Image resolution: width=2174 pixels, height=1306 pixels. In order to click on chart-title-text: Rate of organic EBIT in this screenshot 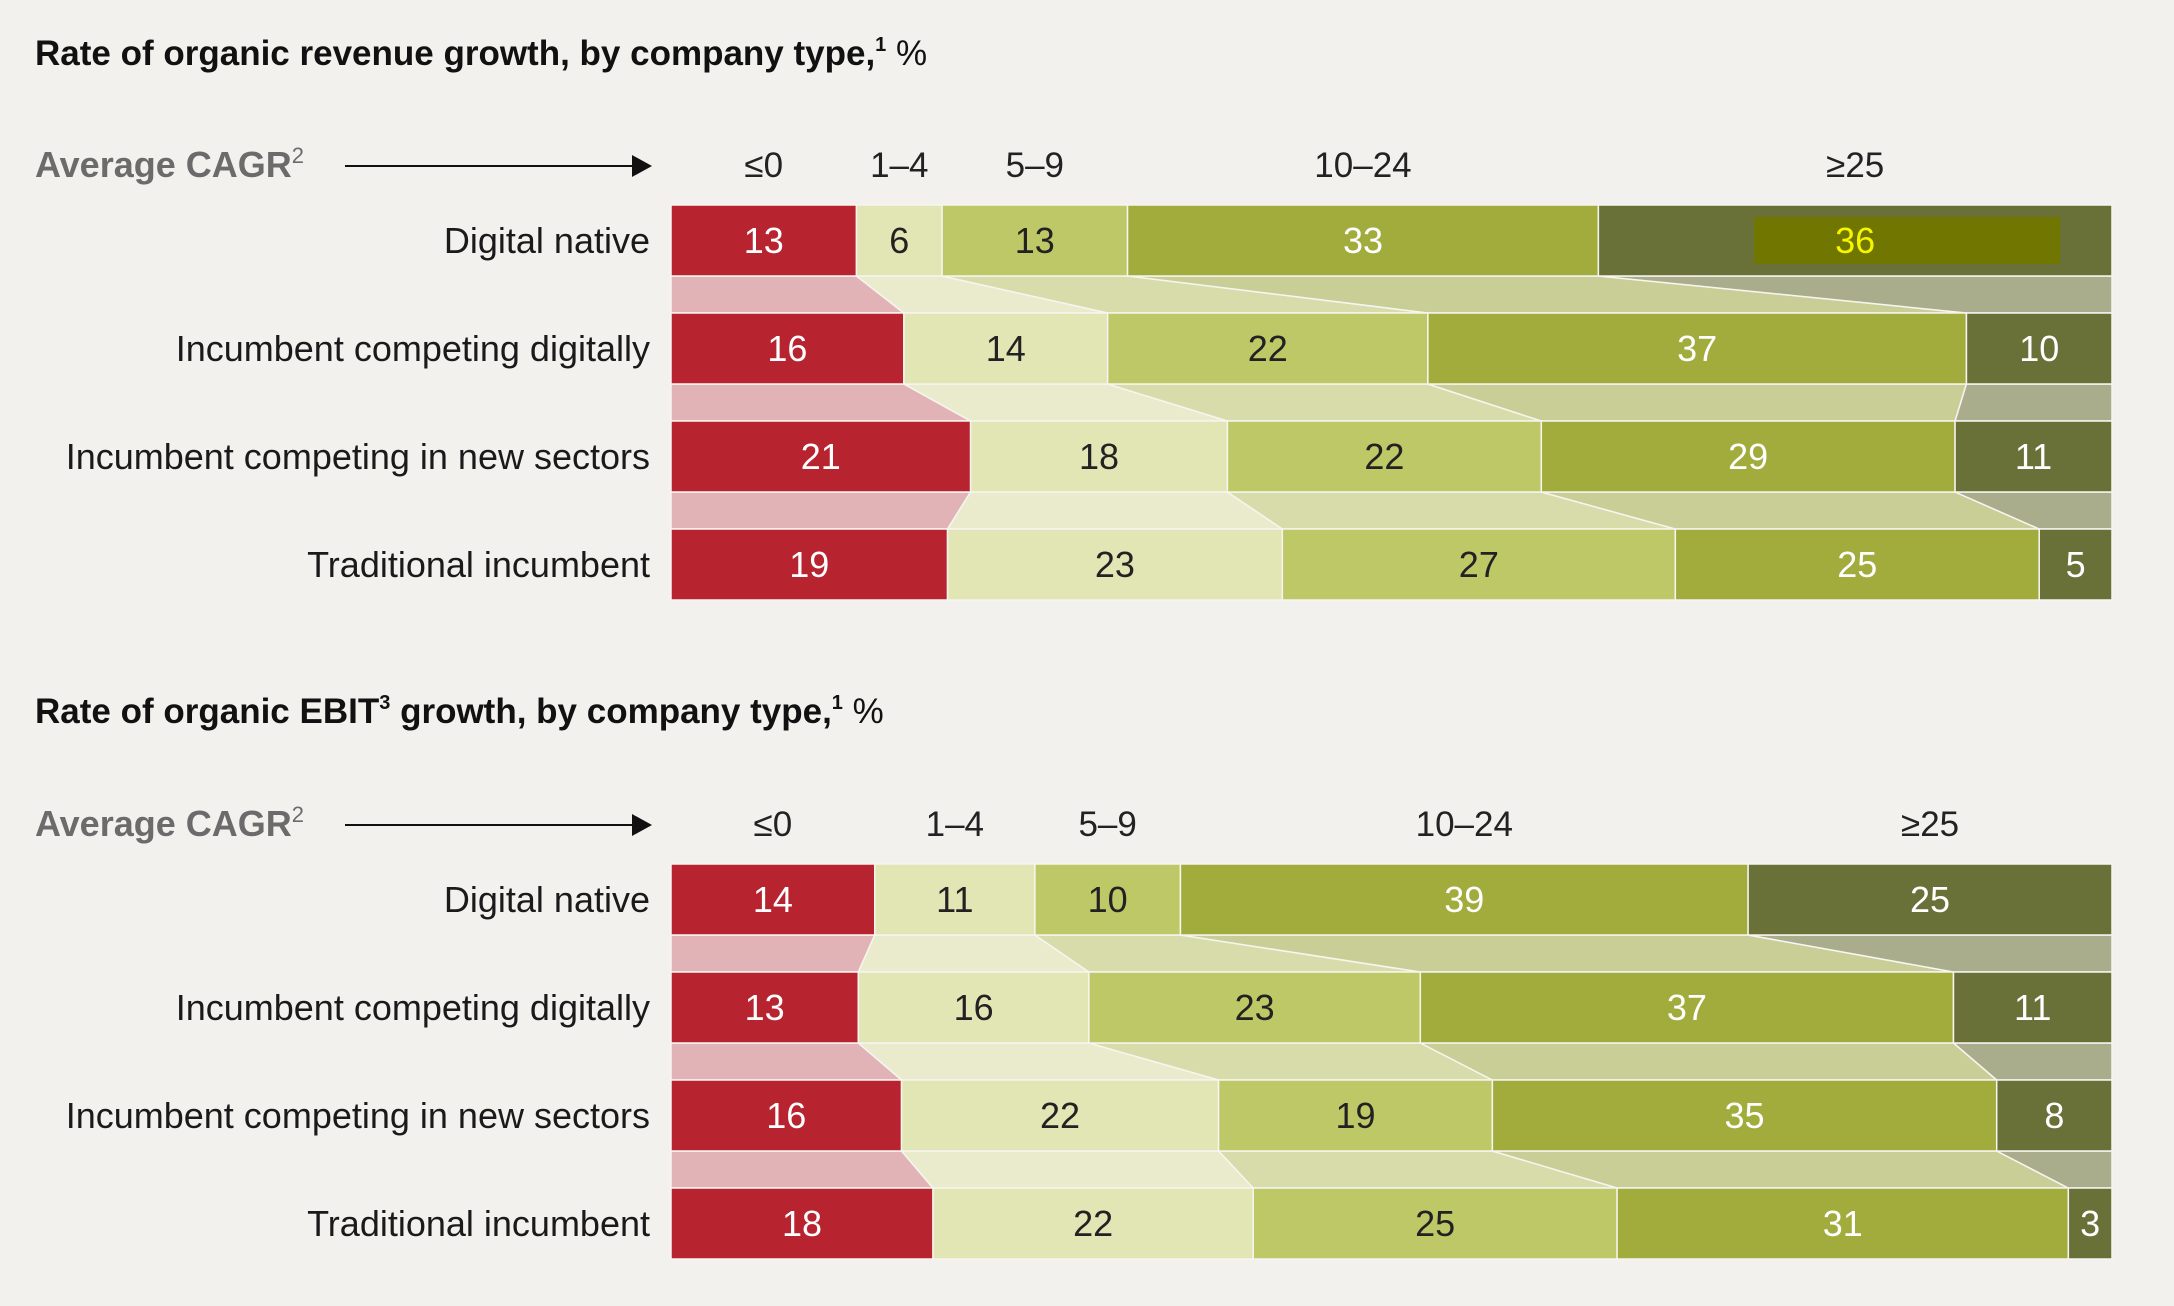, I will do `click(207, 711)`.